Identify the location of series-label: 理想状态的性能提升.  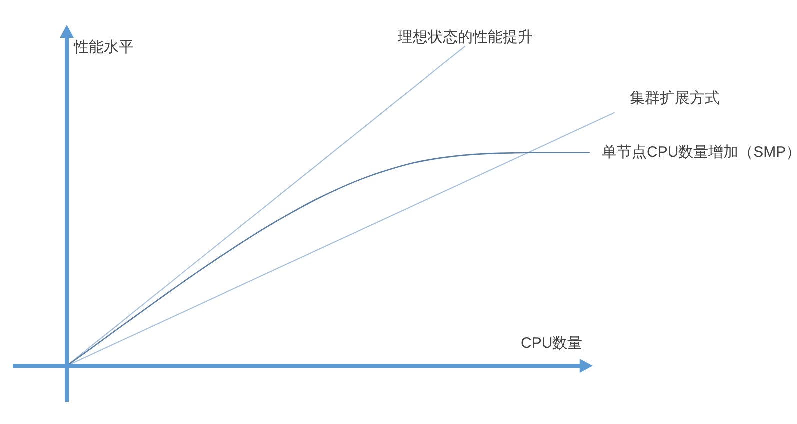
(465, 37).